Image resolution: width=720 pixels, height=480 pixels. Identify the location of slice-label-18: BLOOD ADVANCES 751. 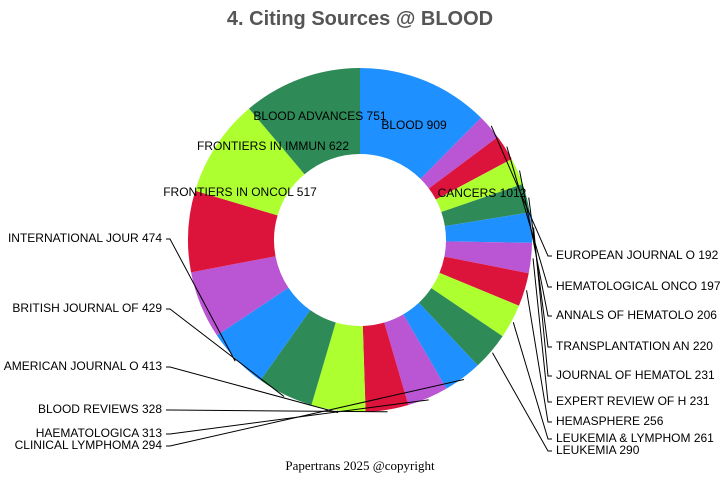
(319, 116).